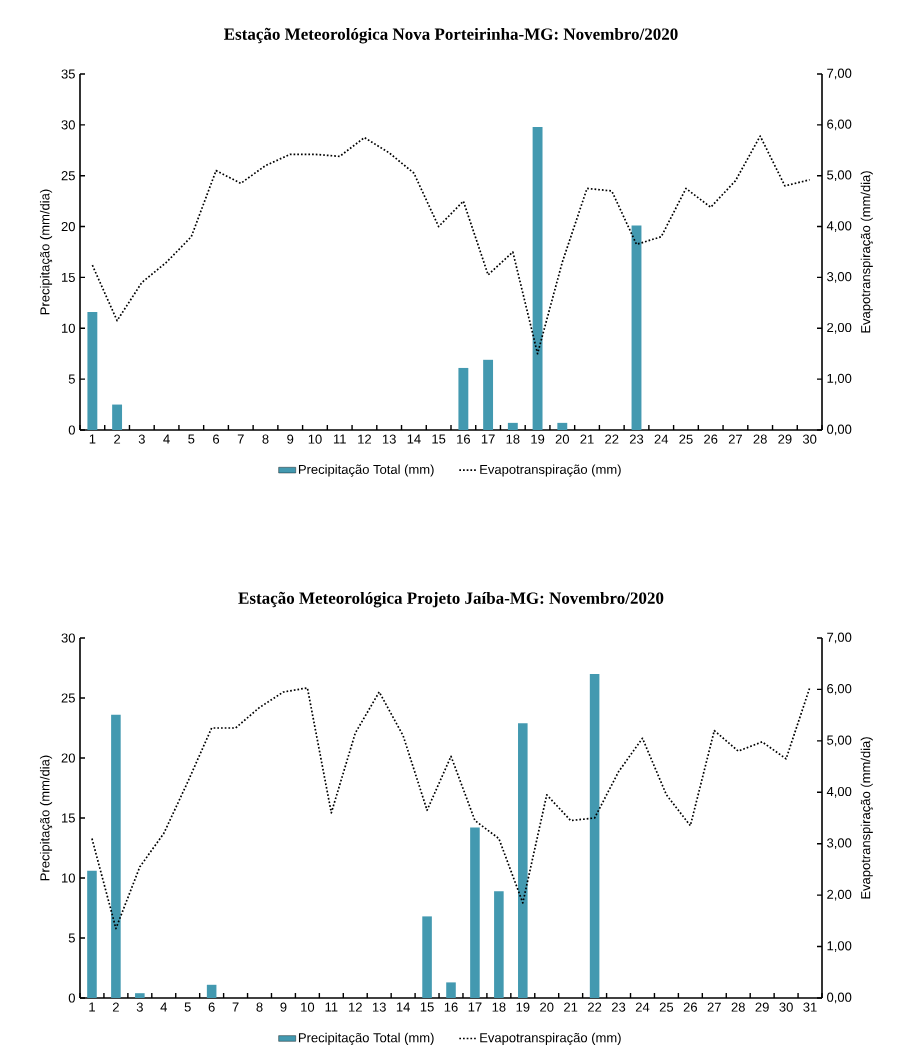 The height and width of the screenshot is (1064, 906). I want to click on chart-title: Estação Meteorológica Projeto Jaíba-MG: Novembro/2020, so click(451, 599).